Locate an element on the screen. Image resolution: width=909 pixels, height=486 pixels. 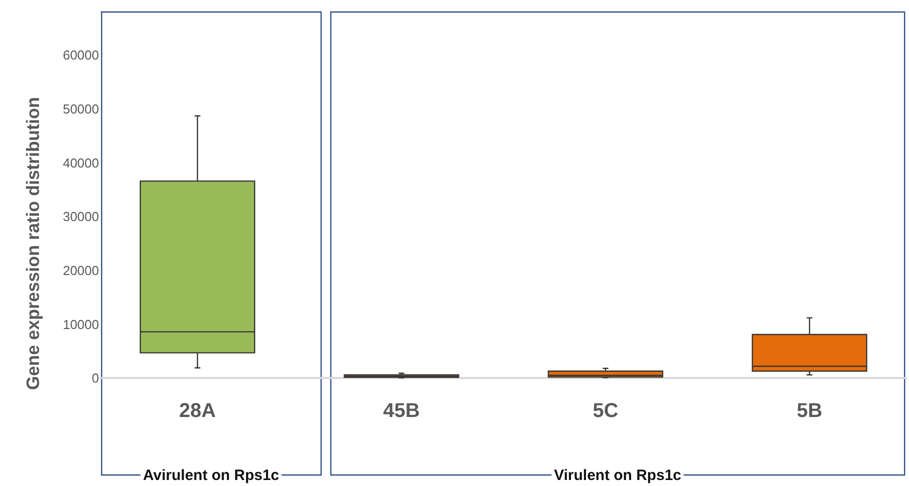
y-axis-title: Gene expression ratio distribution is located at coordinates (33, 243).